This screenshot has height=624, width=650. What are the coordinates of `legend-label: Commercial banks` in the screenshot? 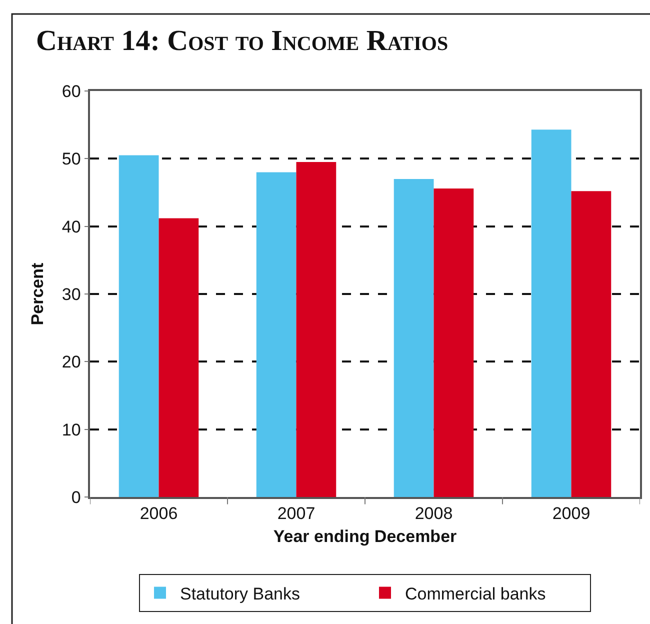 It's located at (475, 594).